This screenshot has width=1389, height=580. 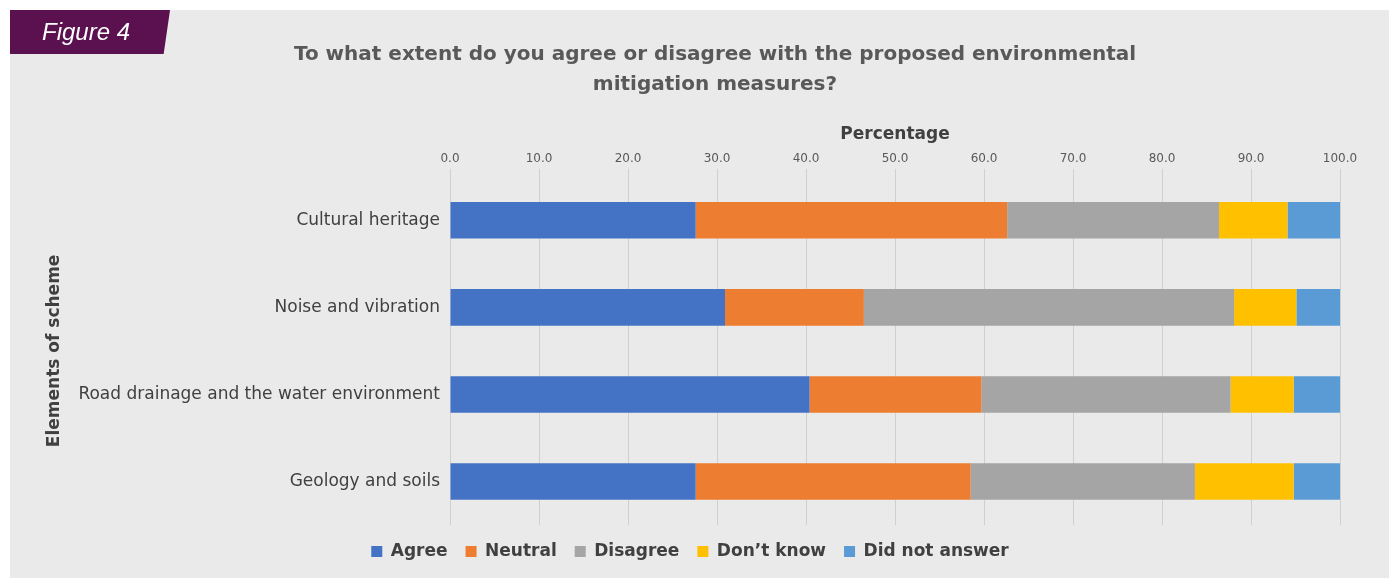 What do you see at coordinates (357, 305) in the screenshot?
I see `y-tick-label: Noise and vibration` at bounding box center [357, 305].